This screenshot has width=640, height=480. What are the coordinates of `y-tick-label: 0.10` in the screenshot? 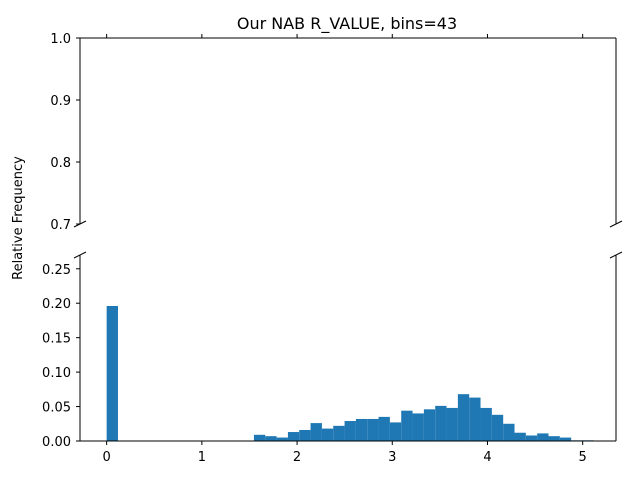 It's located at (56, 373).